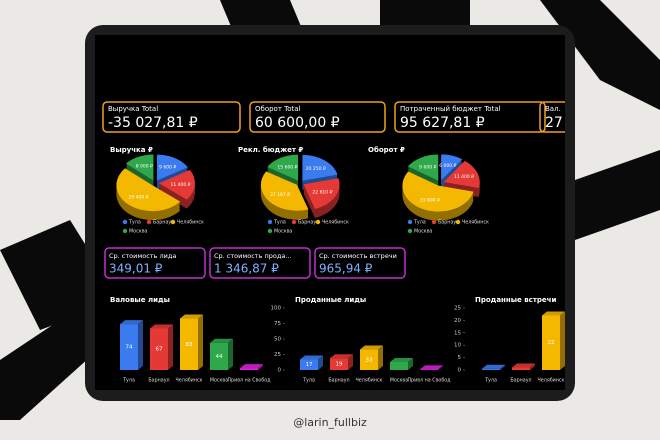  What do you see at coordinates (457, 321) in the screenshot?
I see `y-tick-label: 20` at bounding box center [457, 321].